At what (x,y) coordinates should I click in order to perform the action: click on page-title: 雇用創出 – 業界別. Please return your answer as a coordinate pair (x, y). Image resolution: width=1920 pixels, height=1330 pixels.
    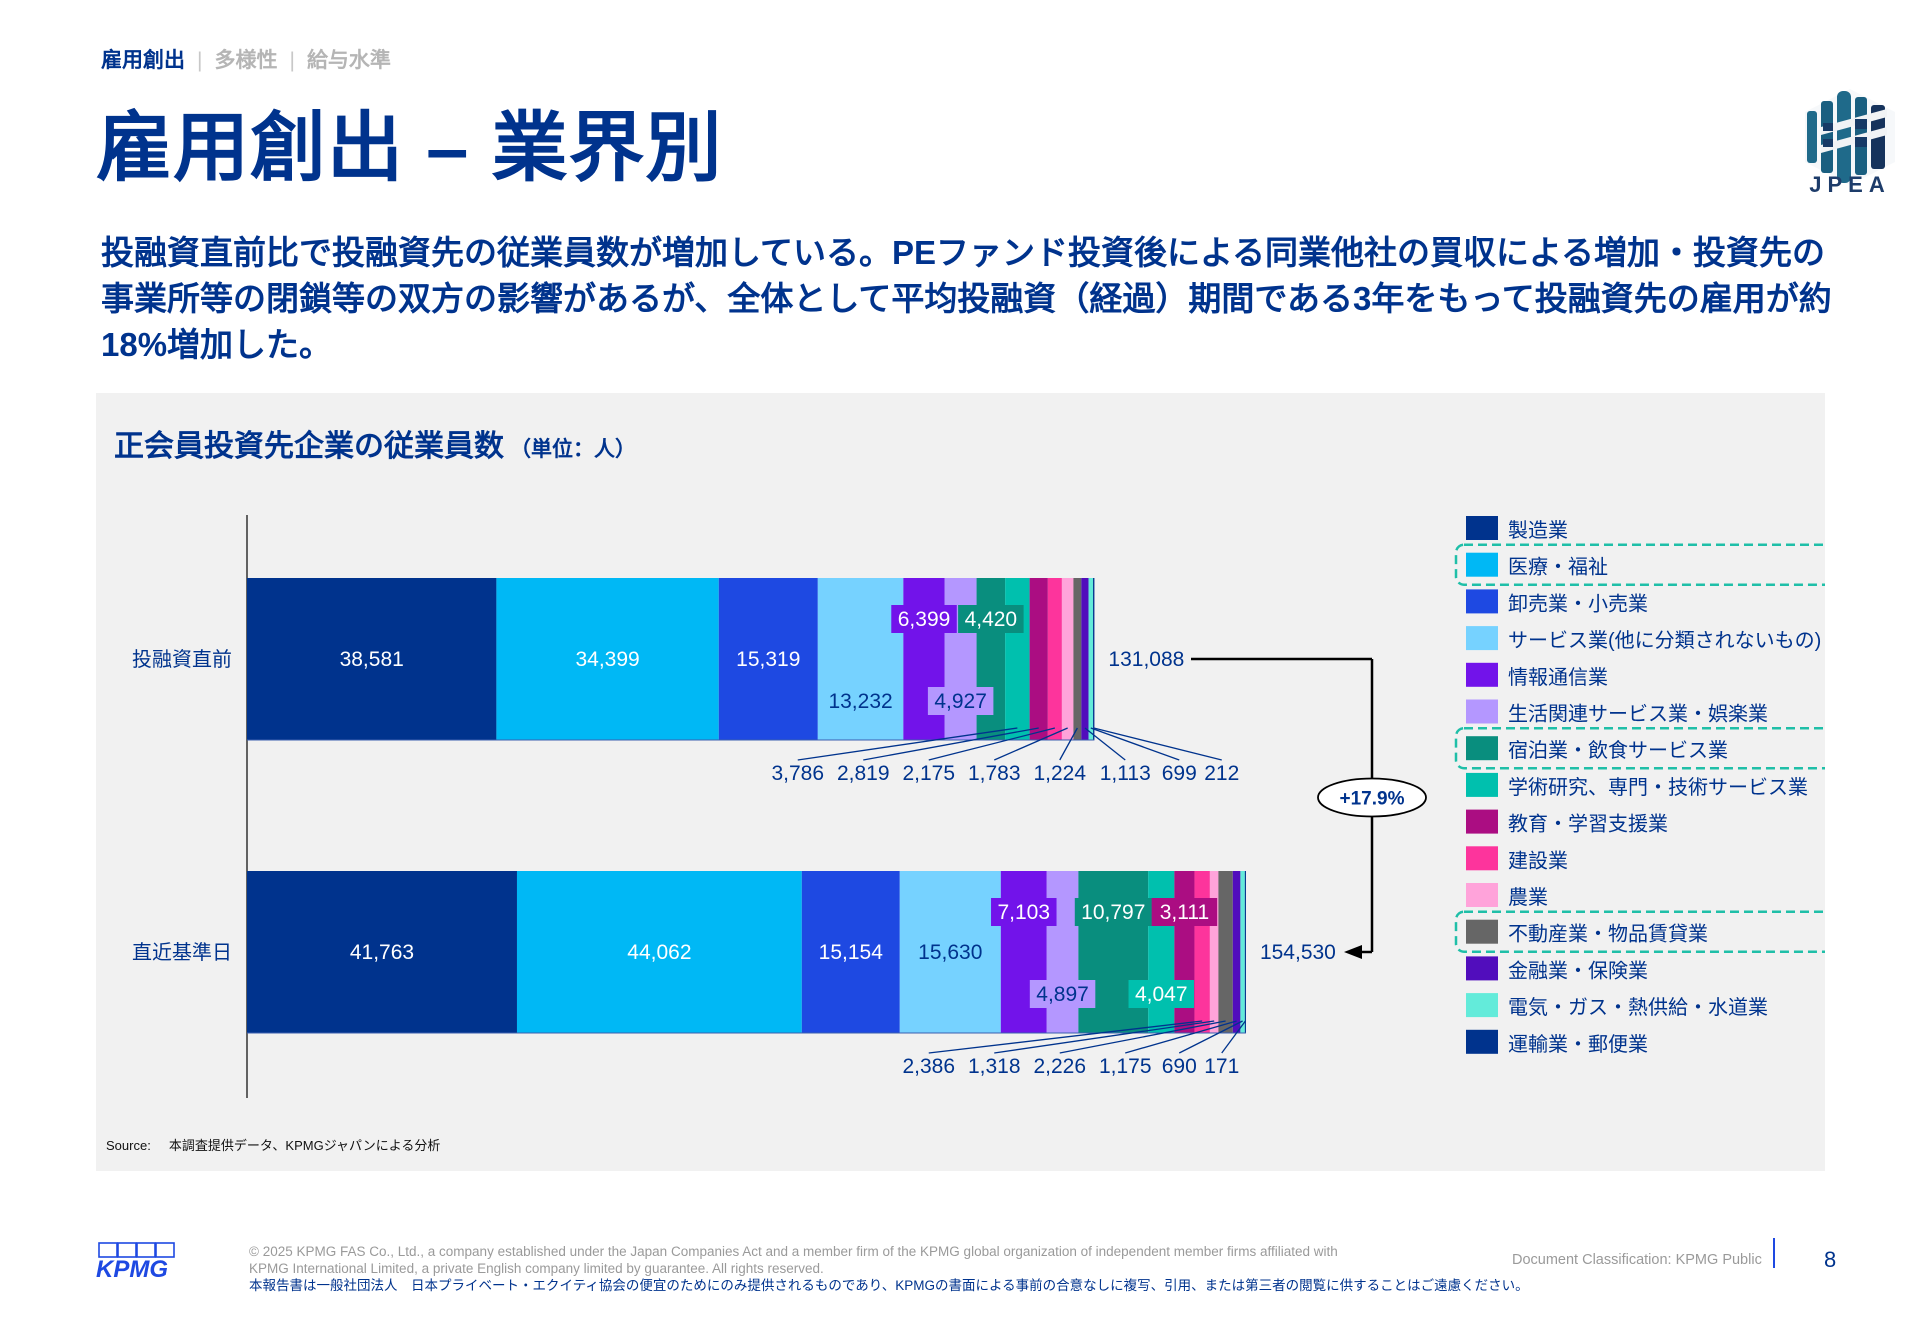
    Looking at the image, I should click on (409, 148).